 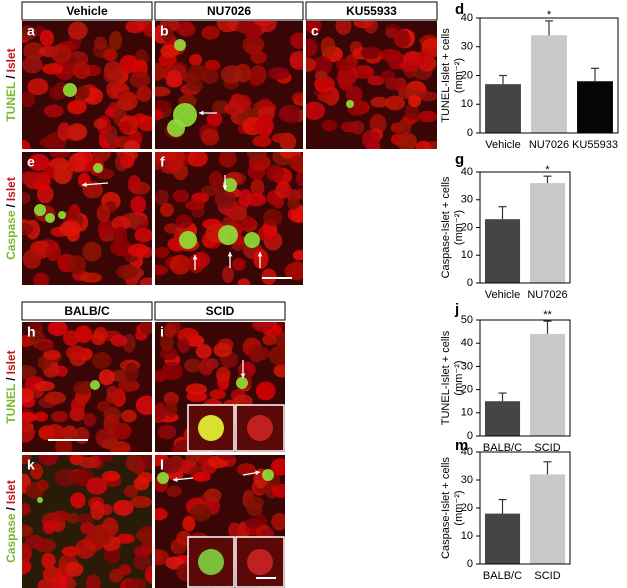 What do you see at coordinates (87, 11) in the screenshot?
I see `header-box` at bounding box center [87, 11].